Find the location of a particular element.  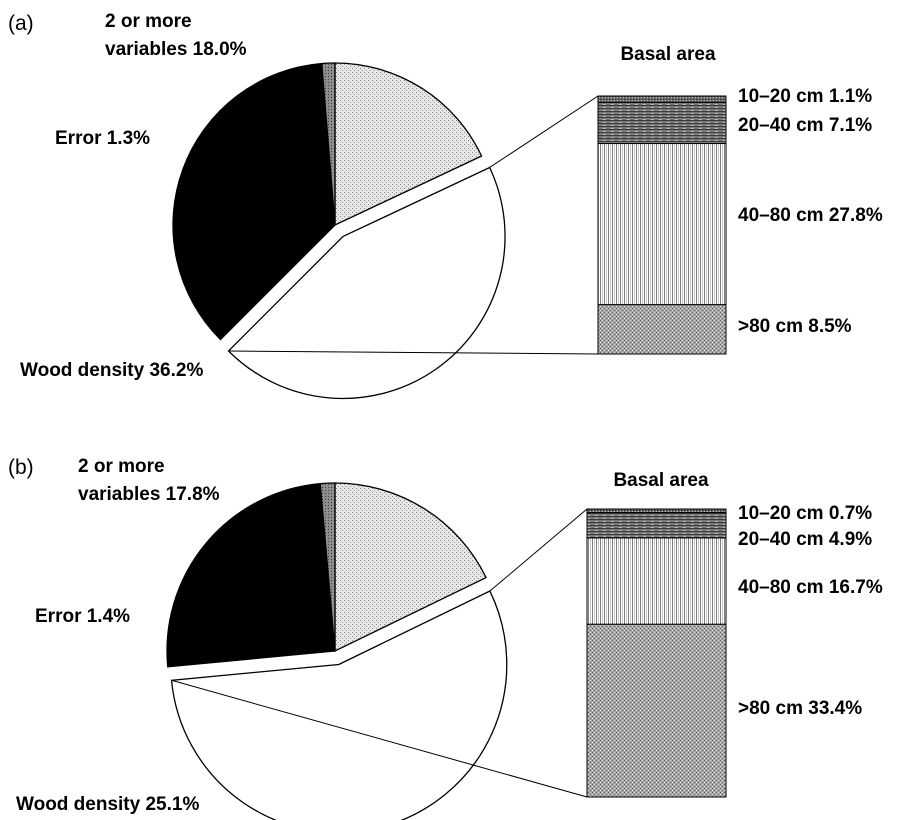

slice-label-error: Error 1.4% is located at coordinates (82, 616).